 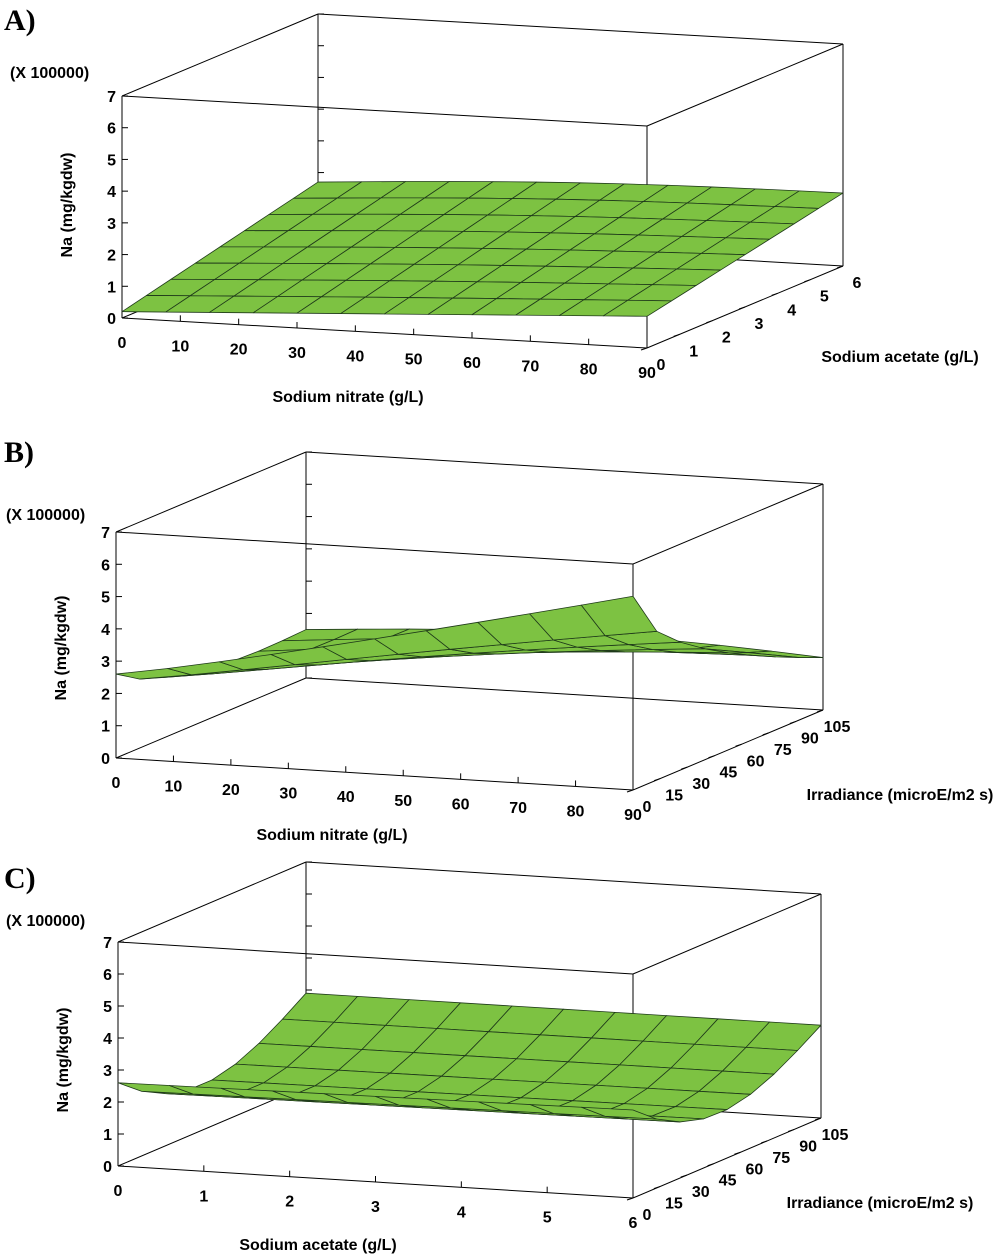 I want to click on y-tick-label: 3, so click(x=759, y=324).